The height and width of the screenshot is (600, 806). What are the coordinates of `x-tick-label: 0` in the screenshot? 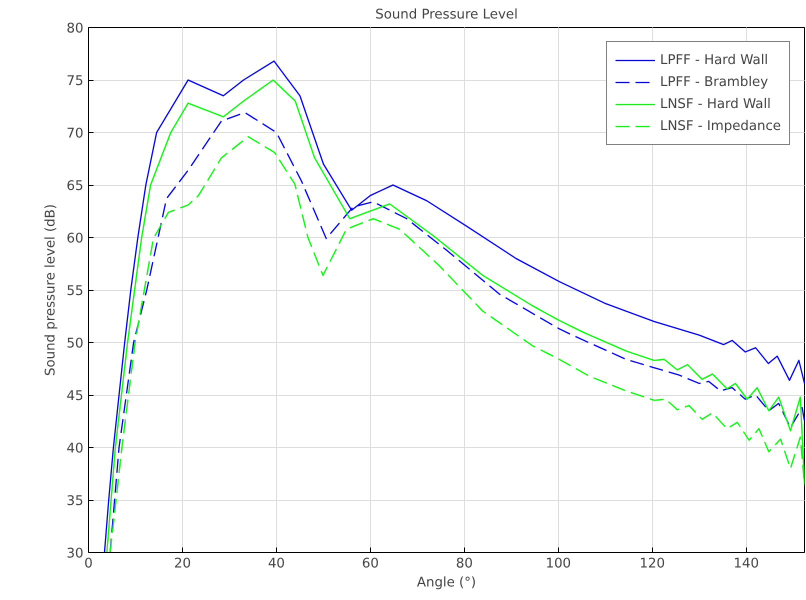 It's located at (88, 564).